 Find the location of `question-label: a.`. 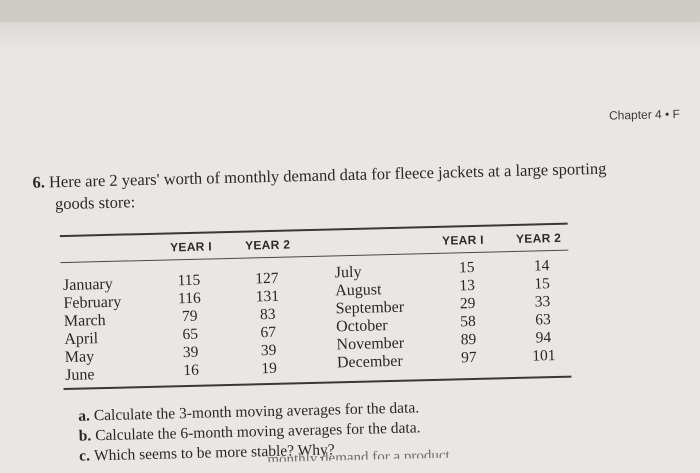

question-label: a. is located at coordinates (84, 416).